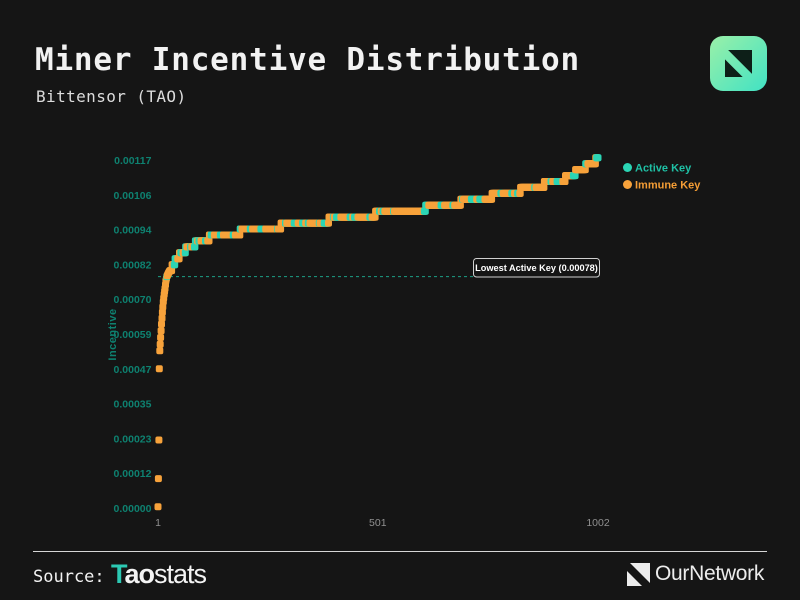 This screenshot has height=600, width=800. Describe the element at coordinates (400, 551) in the screenshot. I see `footer-divider` at that location.